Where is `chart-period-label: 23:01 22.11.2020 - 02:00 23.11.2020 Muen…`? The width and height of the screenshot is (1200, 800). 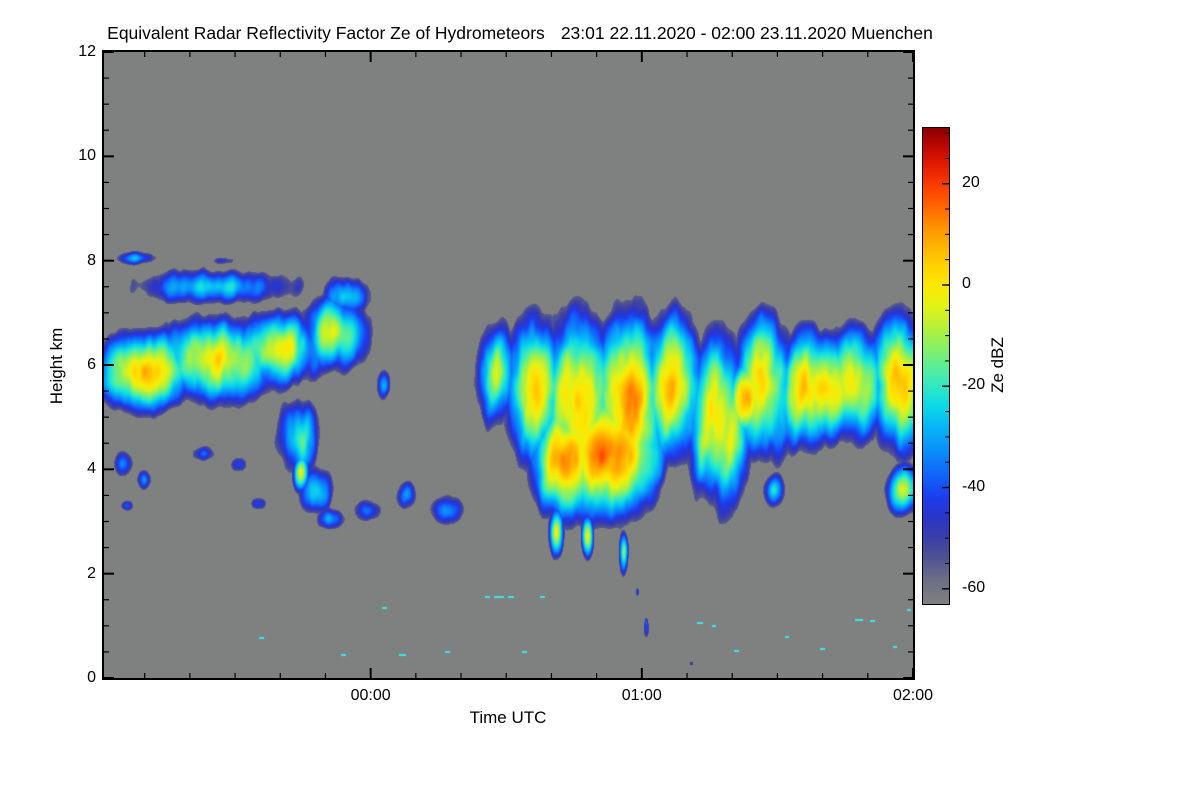
chart-period-label: 23:01 22.11.2020 - 02:00 23.11.2020 Muen… is located at coordinates (746, 33).